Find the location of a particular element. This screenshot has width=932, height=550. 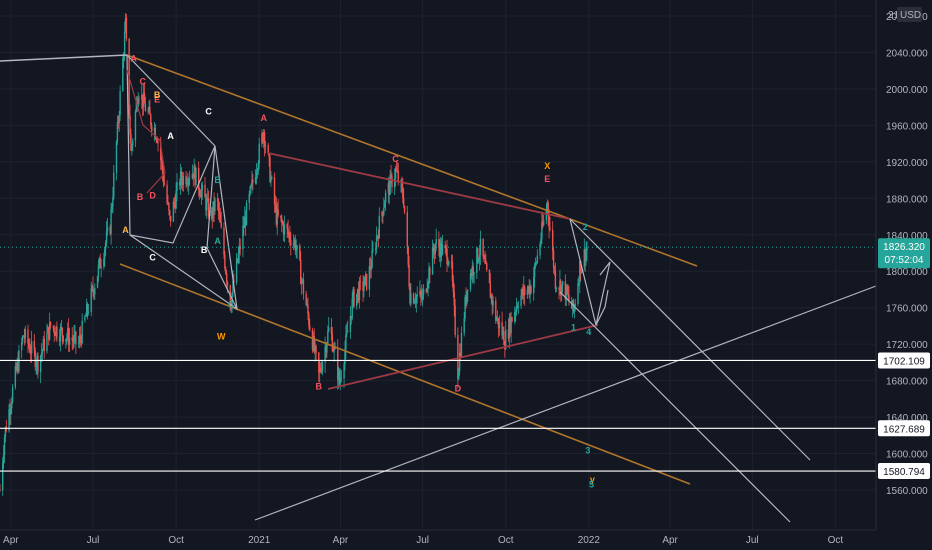

wave-12-pattern is located at coordinates (590, 272).